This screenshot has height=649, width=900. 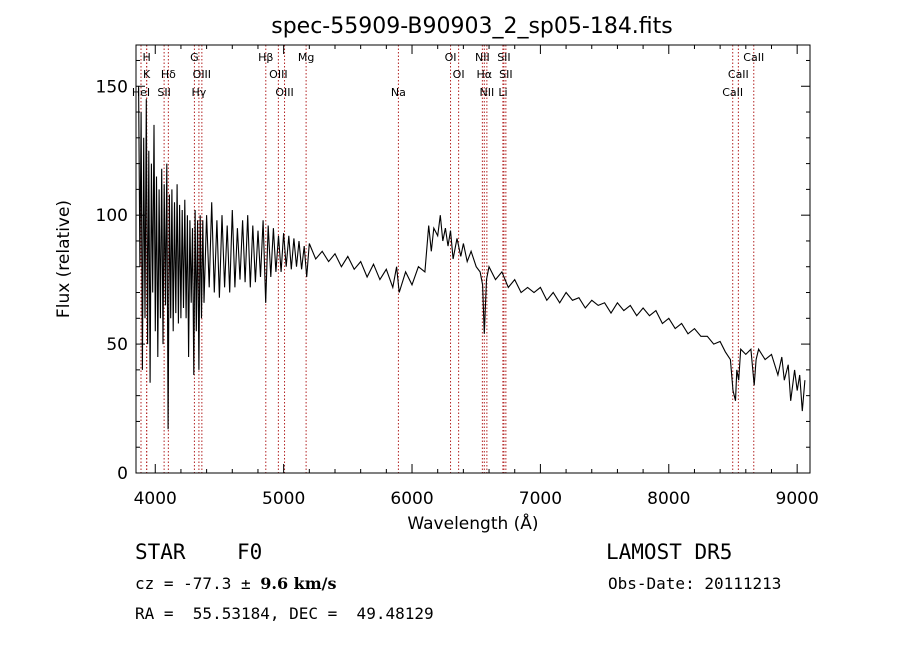 I want to click on emission-line-label: Hα, so click(x=485, y=74).